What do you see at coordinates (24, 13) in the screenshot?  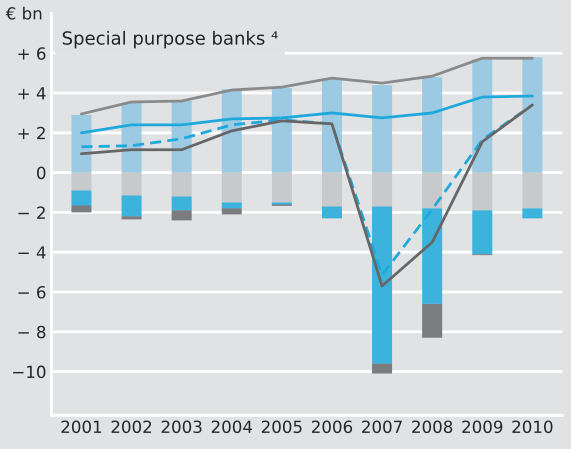 I see `y-axis-title: € bn` at bounding box center [24, 13].